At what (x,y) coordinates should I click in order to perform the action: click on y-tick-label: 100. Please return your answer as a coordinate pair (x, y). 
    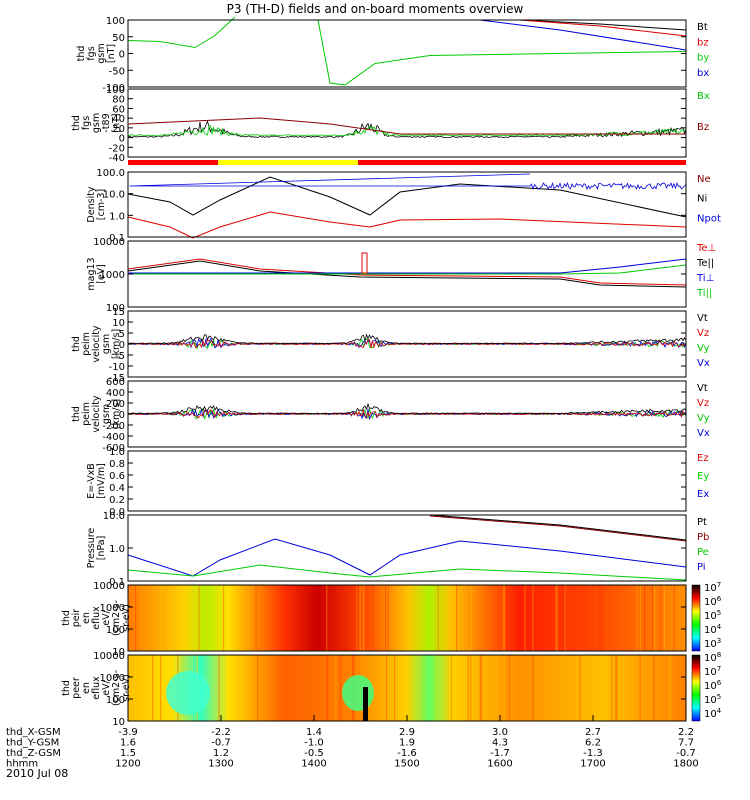
    Looking at the image, I should click on (115, 700).